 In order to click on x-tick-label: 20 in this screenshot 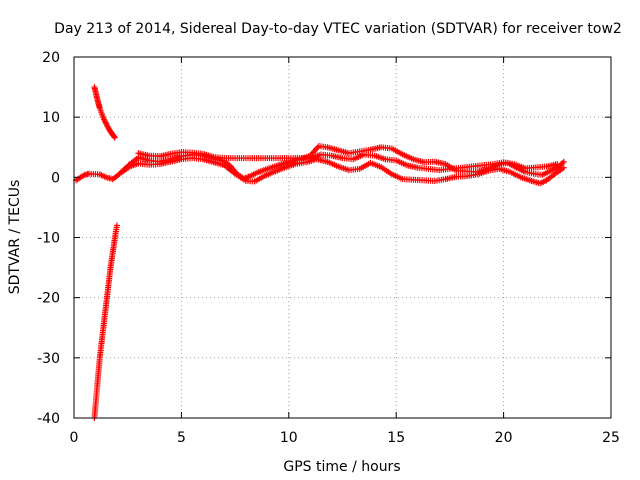, I will do `click(504, 438)`.